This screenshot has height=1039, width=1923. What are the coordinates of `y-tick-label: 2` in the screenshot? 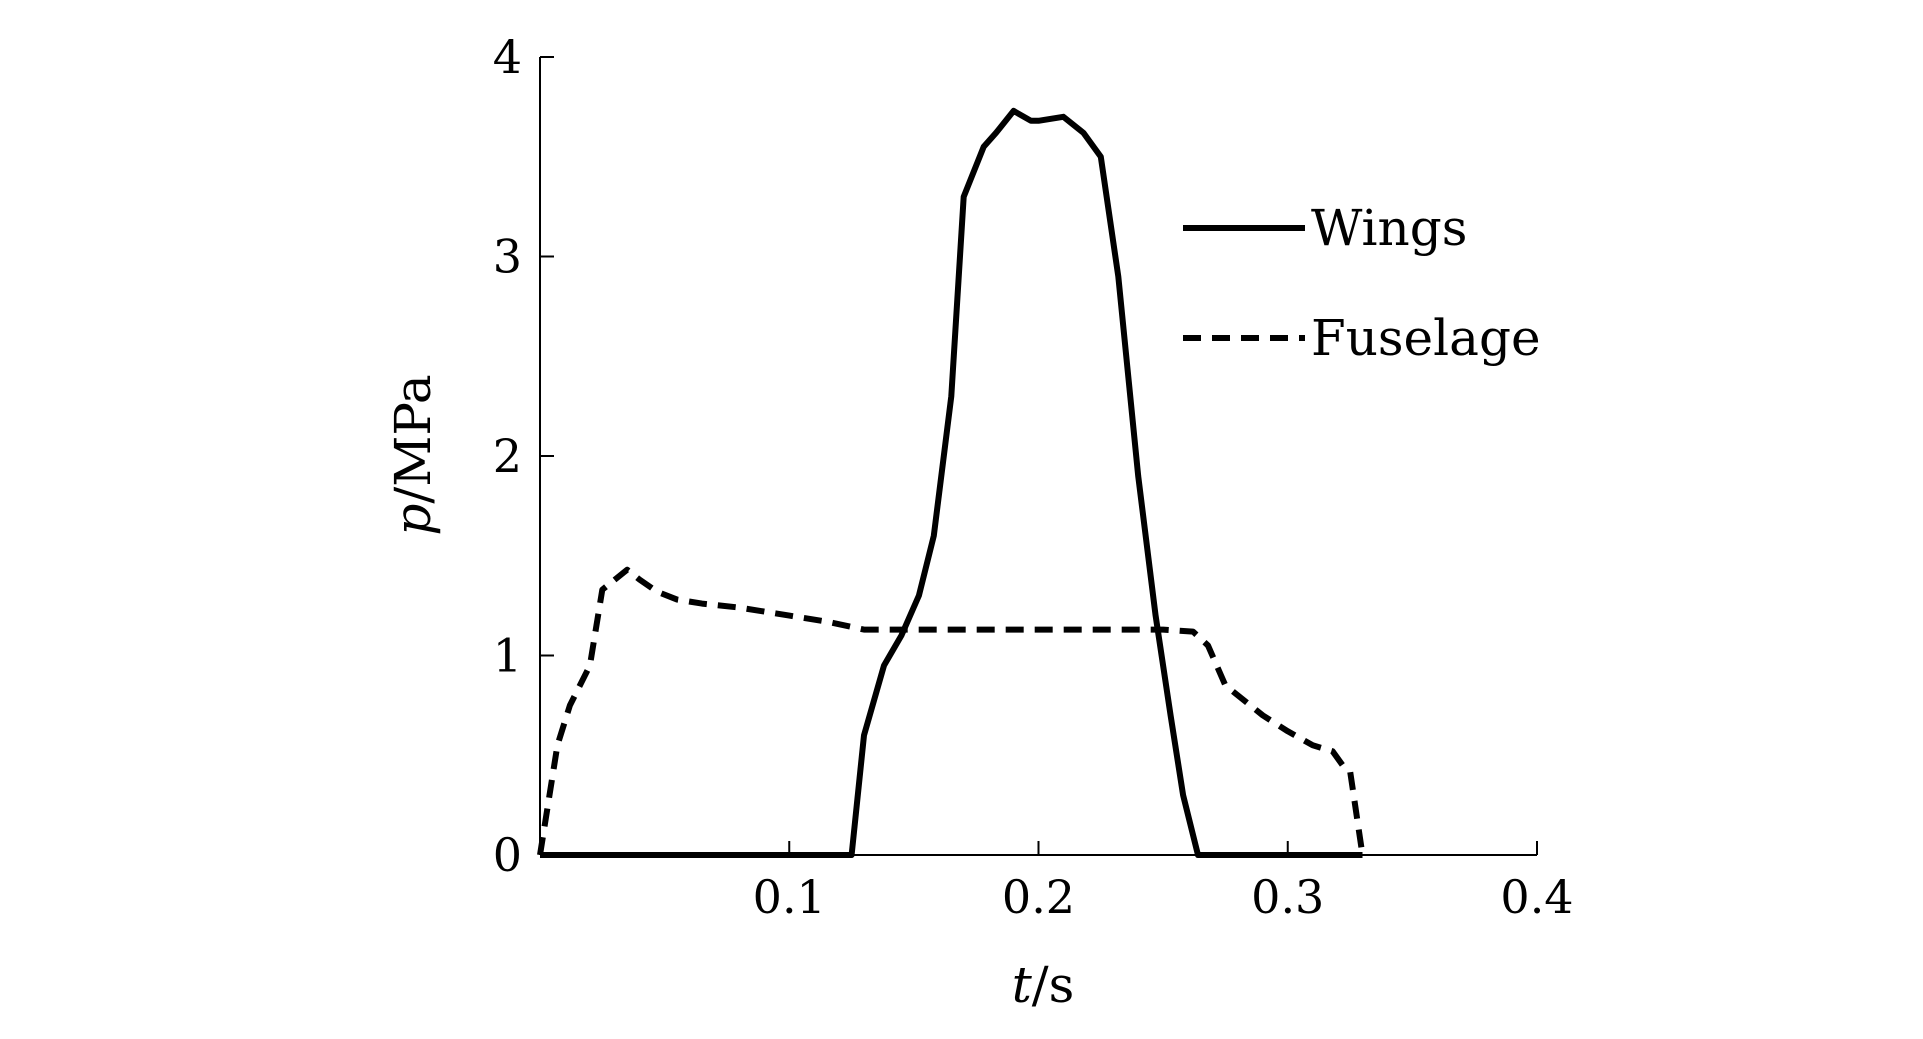 It's located at (507, 456).